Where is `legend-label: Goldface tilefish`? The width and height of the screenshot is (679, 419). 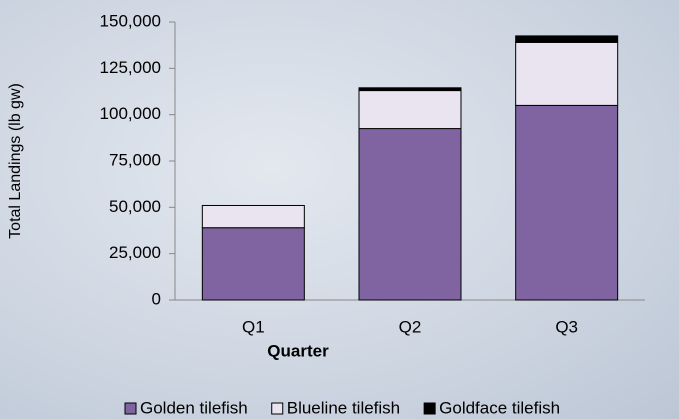 legend-label: Goldface tilefish is located at coordinates (499, 407).